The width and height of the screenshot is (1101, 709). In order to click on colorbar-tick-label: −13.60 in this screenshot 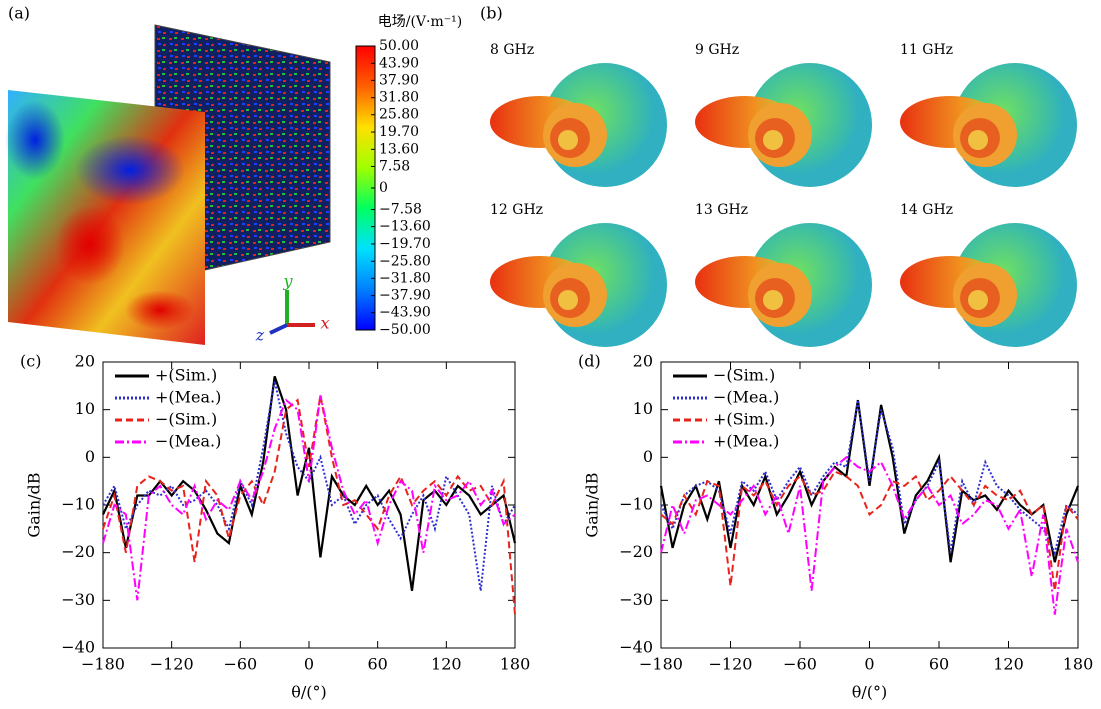, I will do `click(405, 227)`.